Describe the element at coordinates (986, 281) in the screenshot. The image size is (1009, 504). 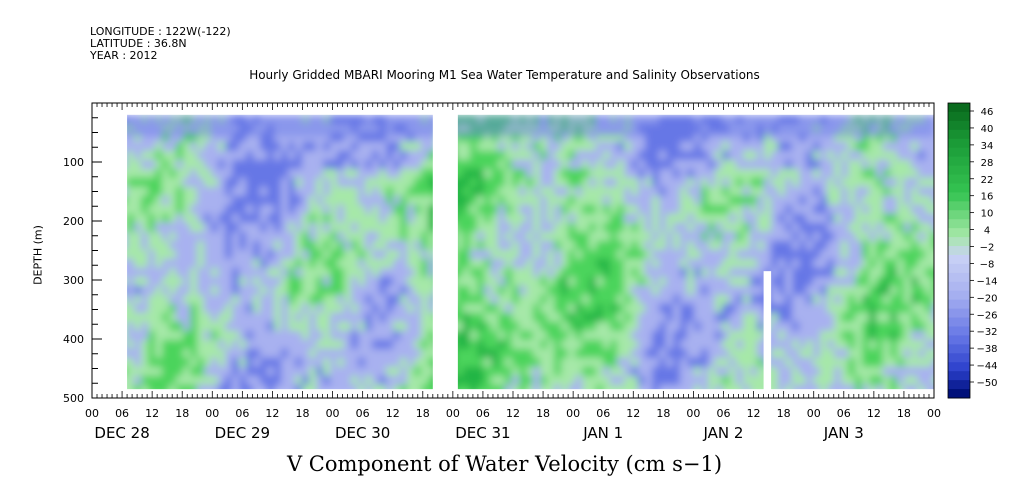
I see `colorbar-label: −14` at that location.